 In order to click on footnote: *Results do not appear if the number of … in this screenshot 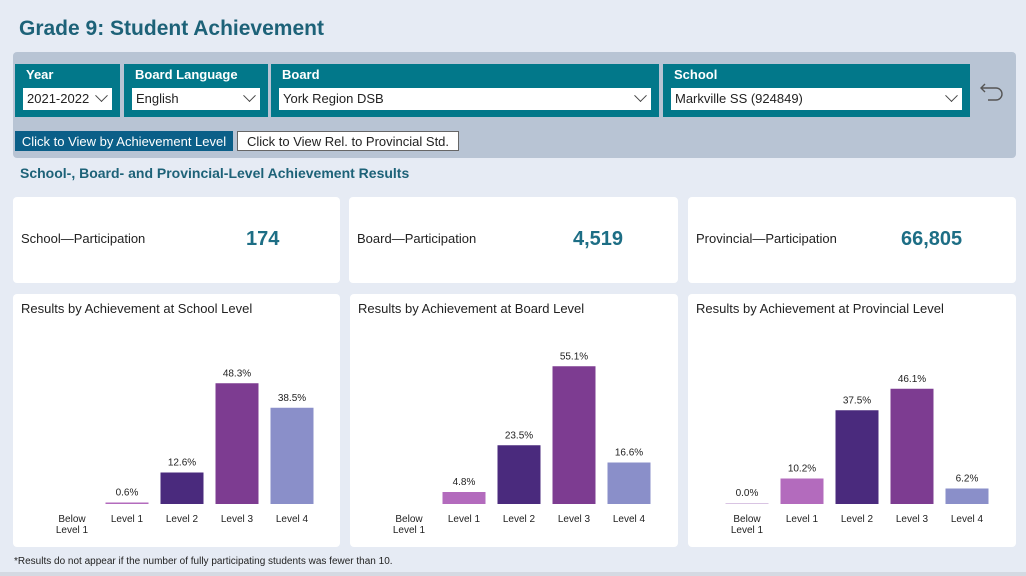, I will do `click(203, 561)`.